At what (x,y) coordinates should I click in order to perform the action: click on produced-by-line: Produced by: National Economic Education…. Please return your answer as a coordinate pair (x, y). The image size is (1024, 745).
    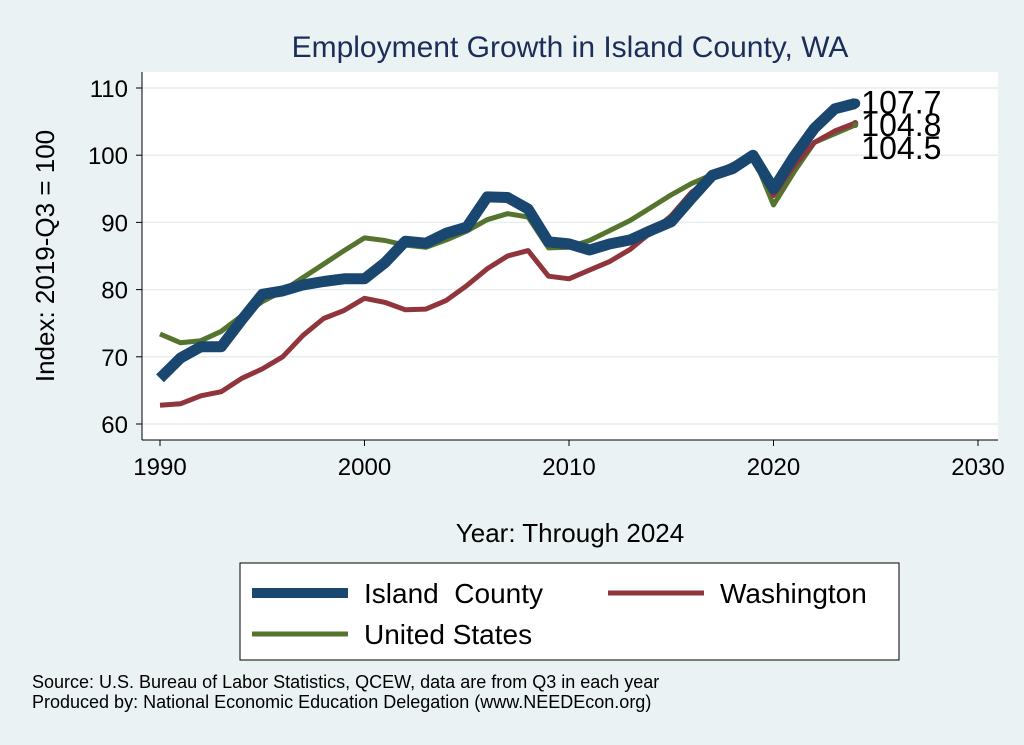
    Looking at the image, I should click on (342, 702).